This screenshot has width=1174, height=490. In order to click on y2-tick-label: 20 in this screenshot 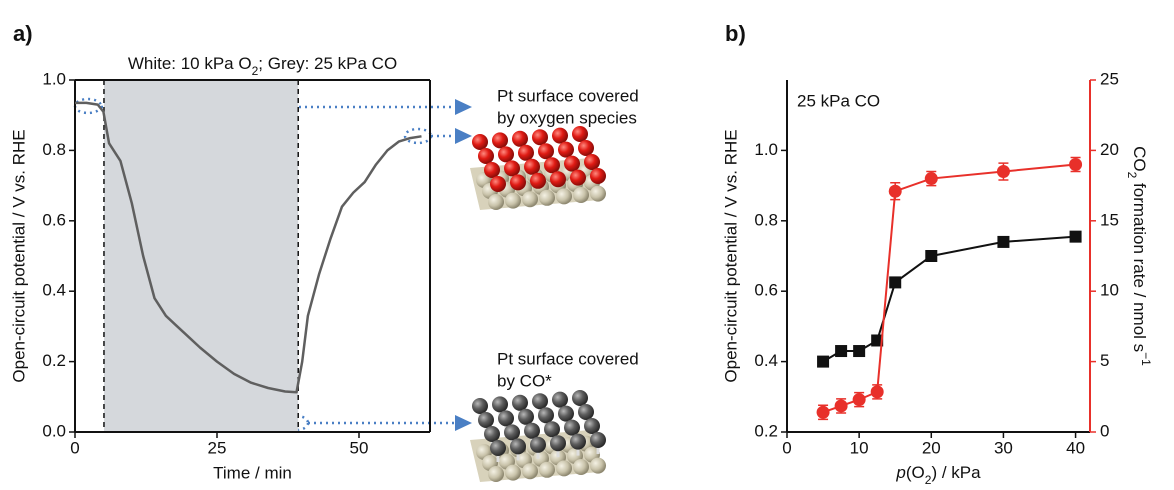, I will do `click(1109, 149)`.